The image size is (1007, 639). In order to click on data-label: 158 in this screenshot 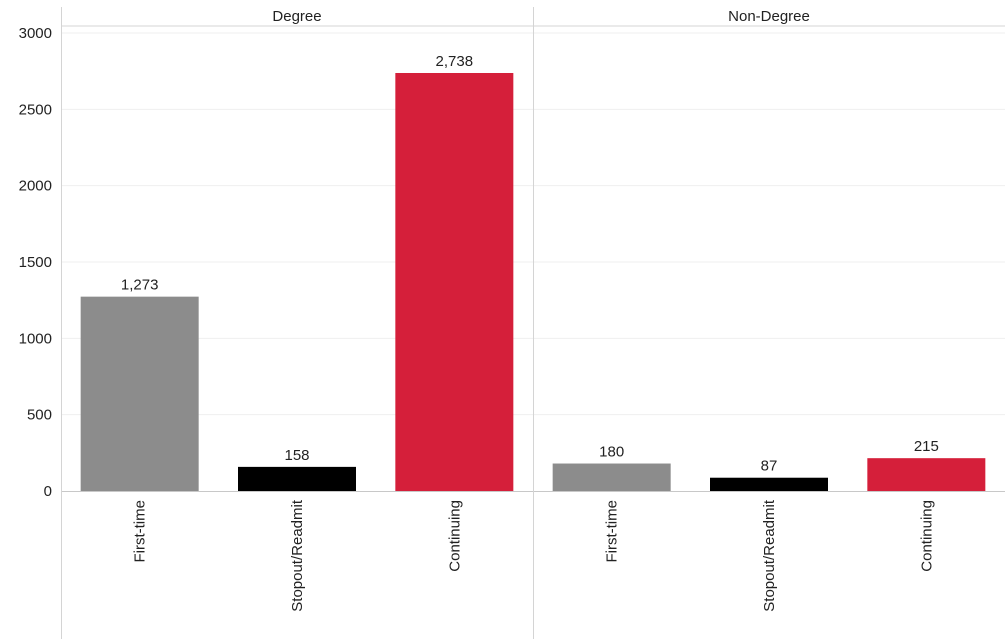, I will do `click(296, 455)`.